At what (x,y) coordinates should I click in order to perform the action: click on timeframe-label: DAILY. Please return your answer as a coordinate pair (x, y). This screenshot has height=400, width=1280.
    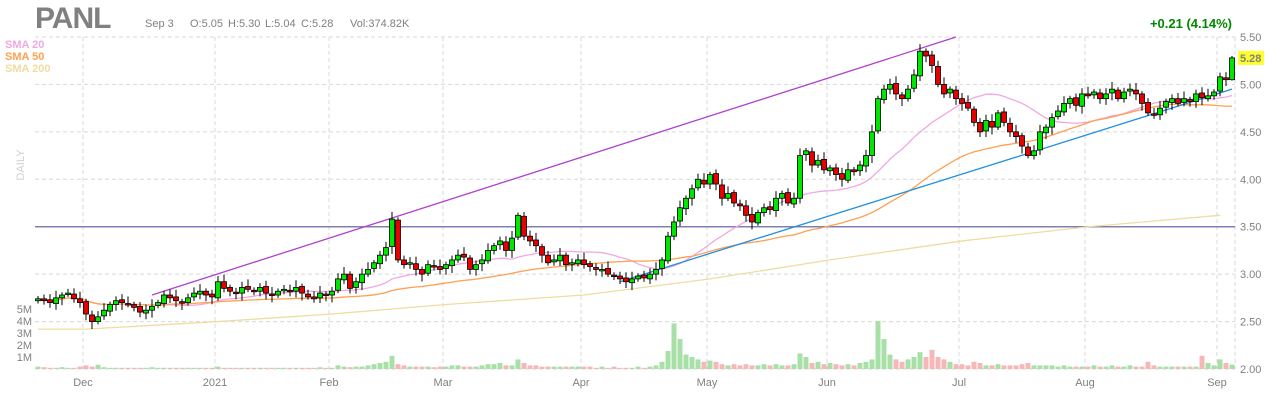
    Looking at the image, I should click on (21, 165).